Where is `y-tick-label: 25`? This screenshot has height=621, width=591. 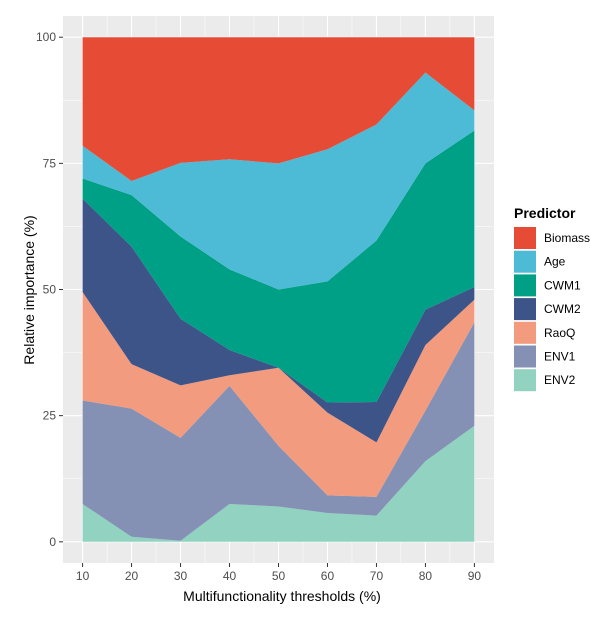
y-tick-label: 25 is located at coordinates (50, 416).